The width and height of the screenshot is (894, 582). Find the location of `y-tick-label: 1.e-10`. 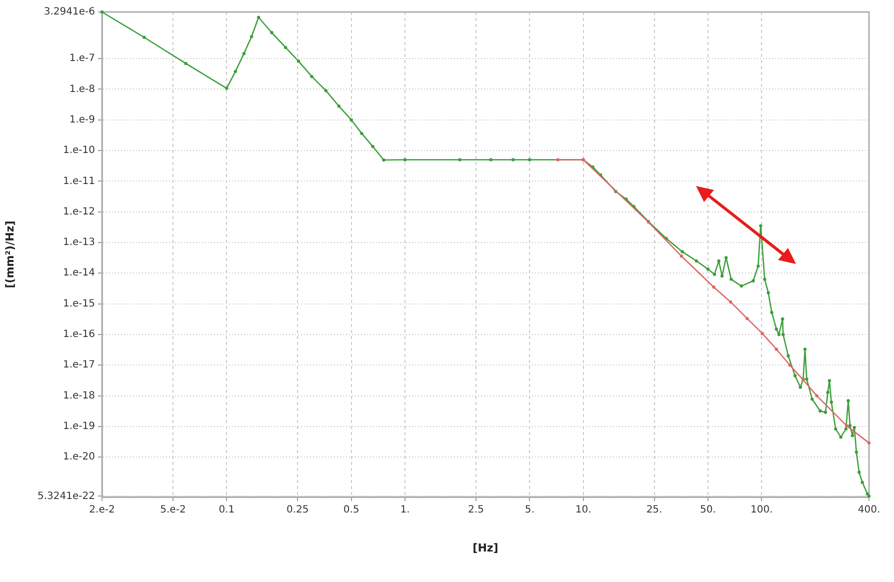

y-tick-label: 1.e-10 is located at coordinates (78, 150).